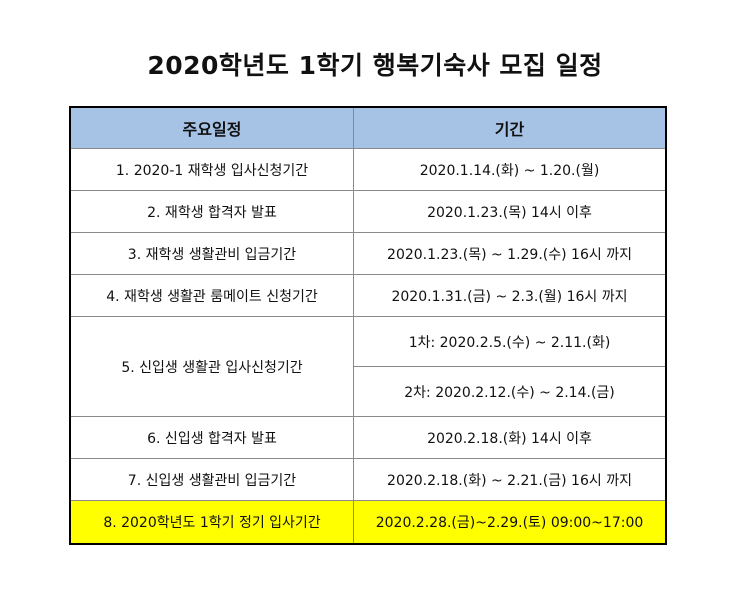  I want to click on schedule-period: 2020.2.28.(금)~2.29.(토) 09:00~17:00, so click(509, 522).